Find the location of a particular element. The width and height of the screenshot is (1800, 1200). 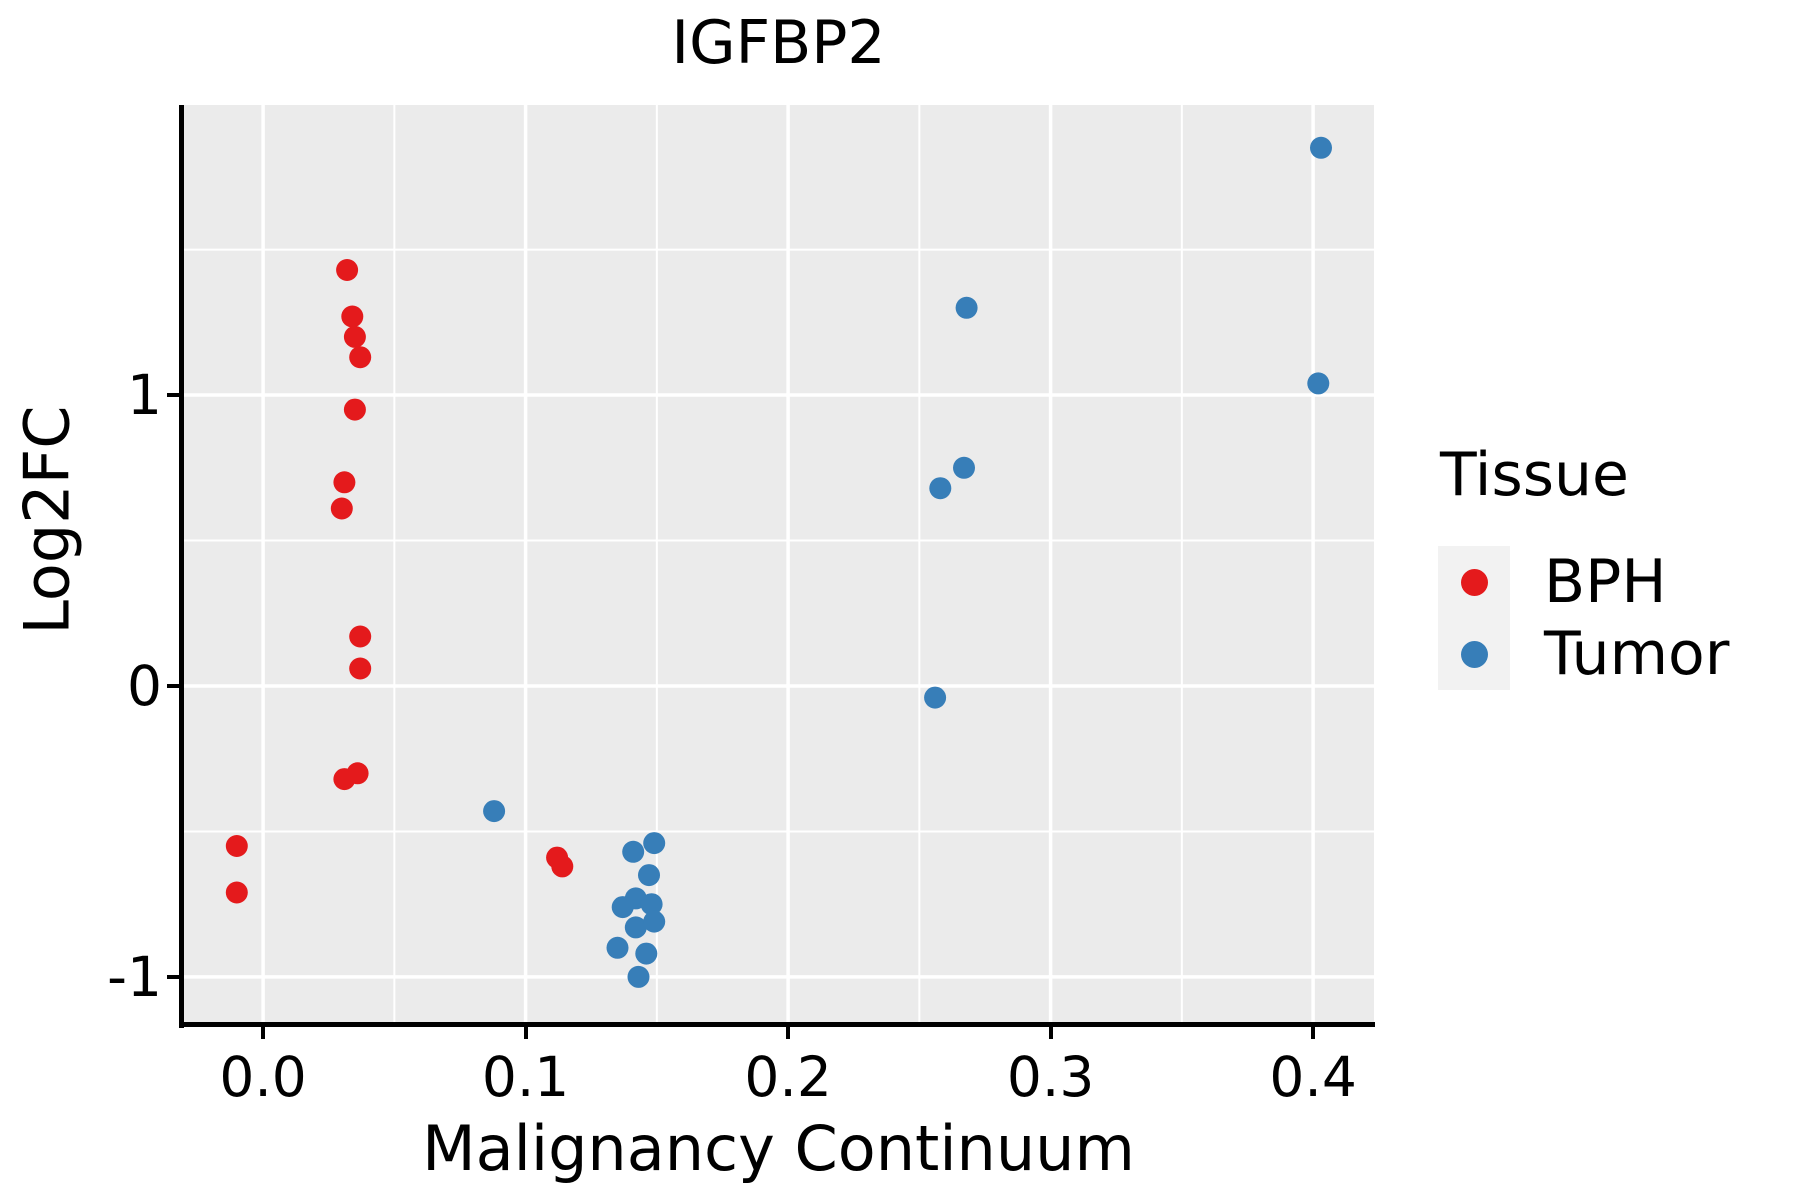

legend-key-tumor is located at coordinates (1474, 654).